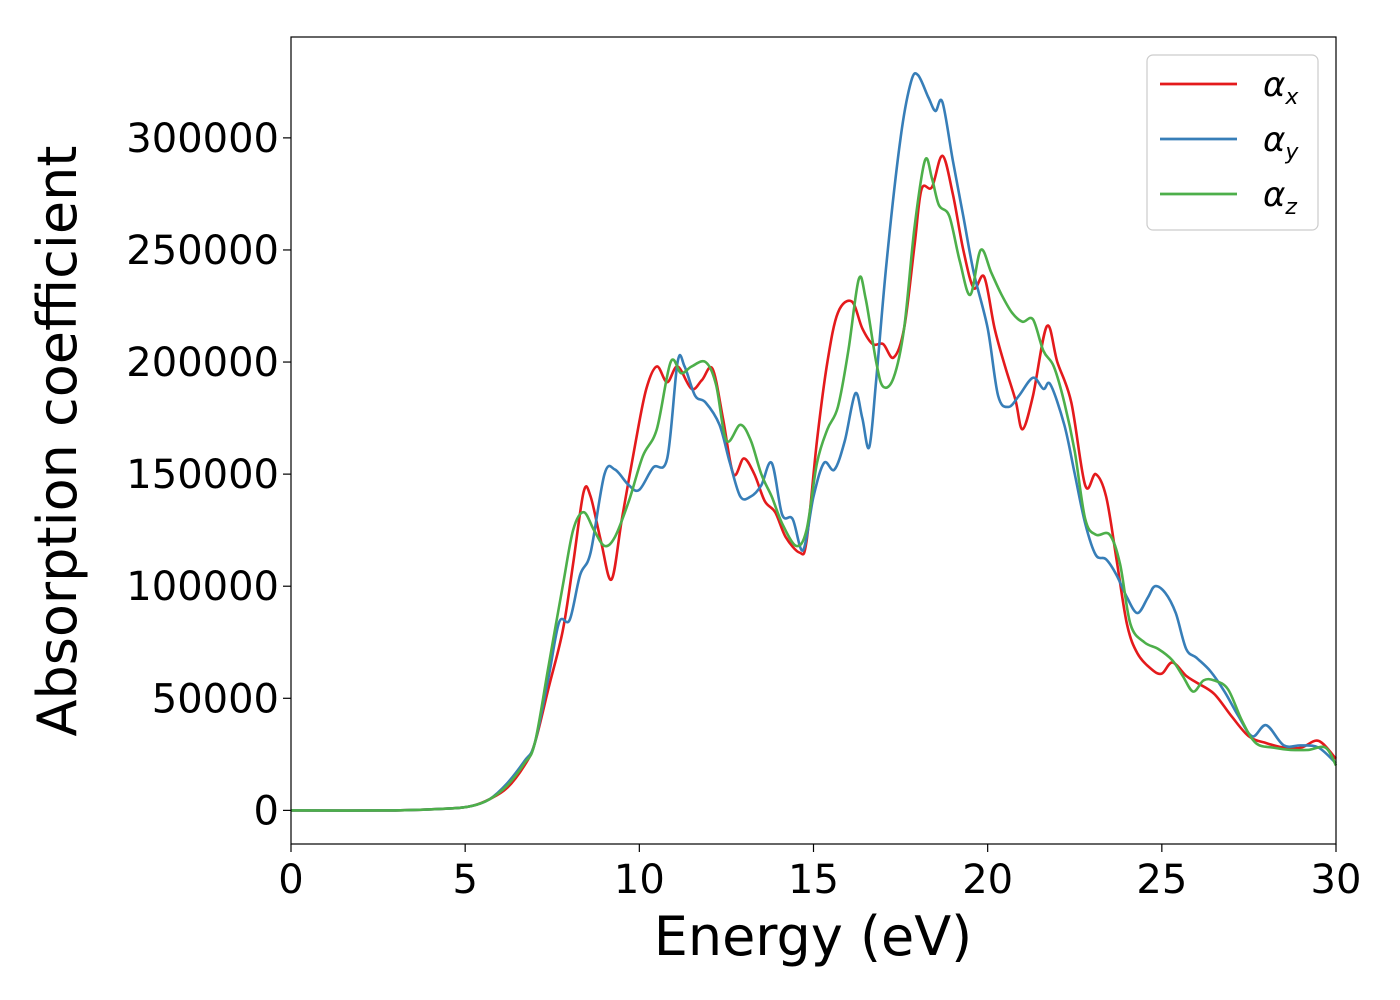  Describe the element at coordinates (1161, 880) in the screenshot. I see `x-tick-label: 25` at that location.